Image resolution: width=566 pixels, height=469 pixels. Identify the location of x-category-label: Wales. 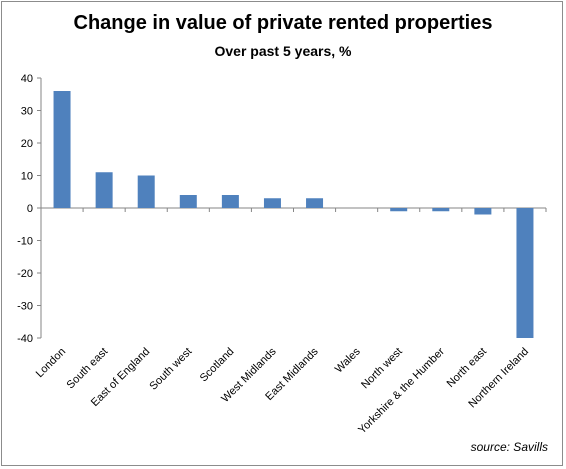
(348, 360).